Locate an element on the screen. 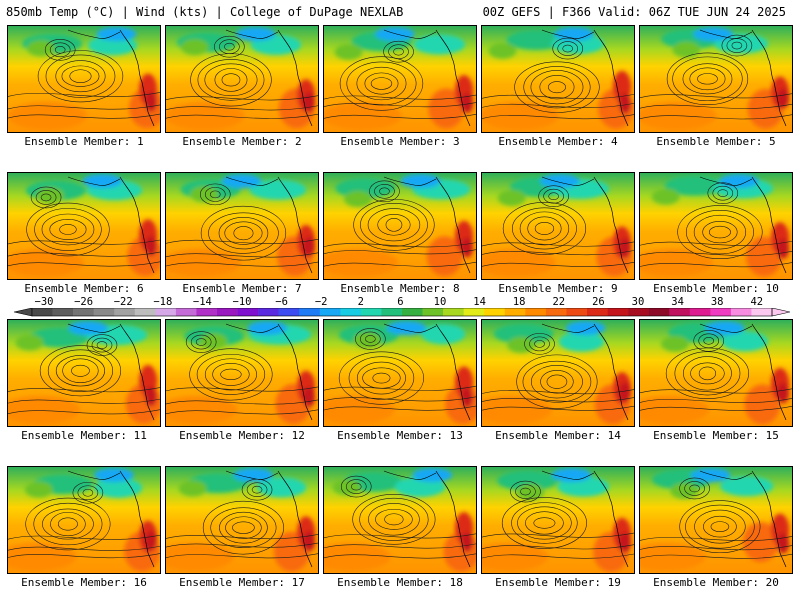 Image resolution: width=800 pixels, height=600 pixels. colorbar-tick-label: 26 is located at coordinates (598, 302).